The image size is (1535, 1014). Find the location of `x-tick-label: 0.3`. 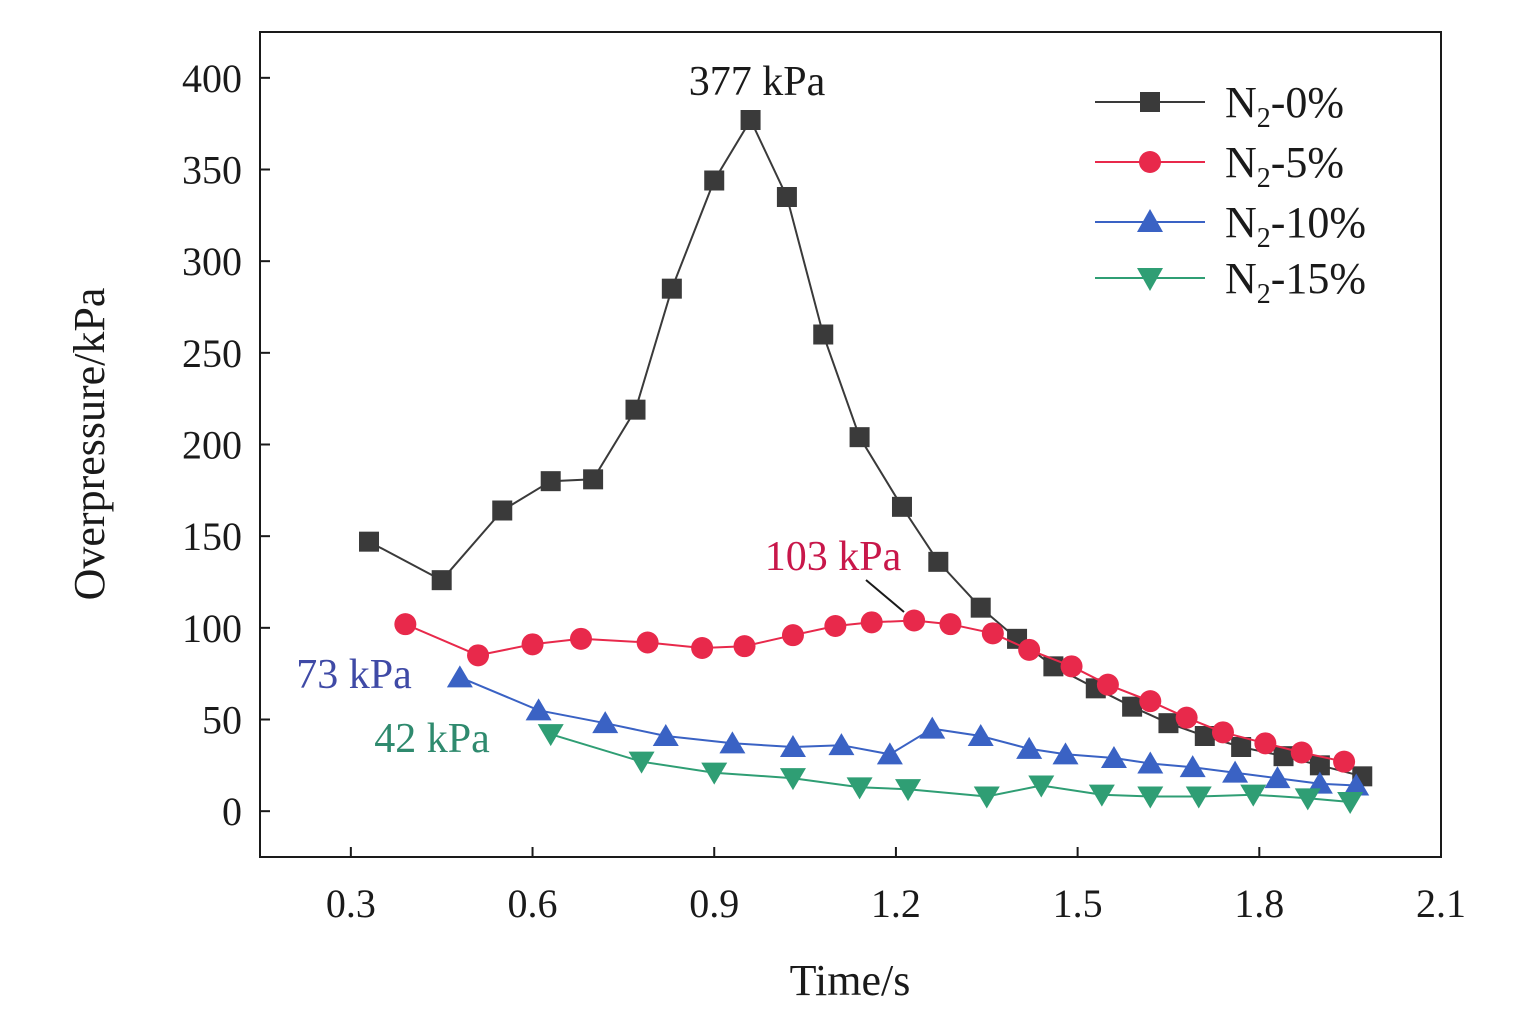

x-tick-label: 0.3 is located at coordinates (351, 903).